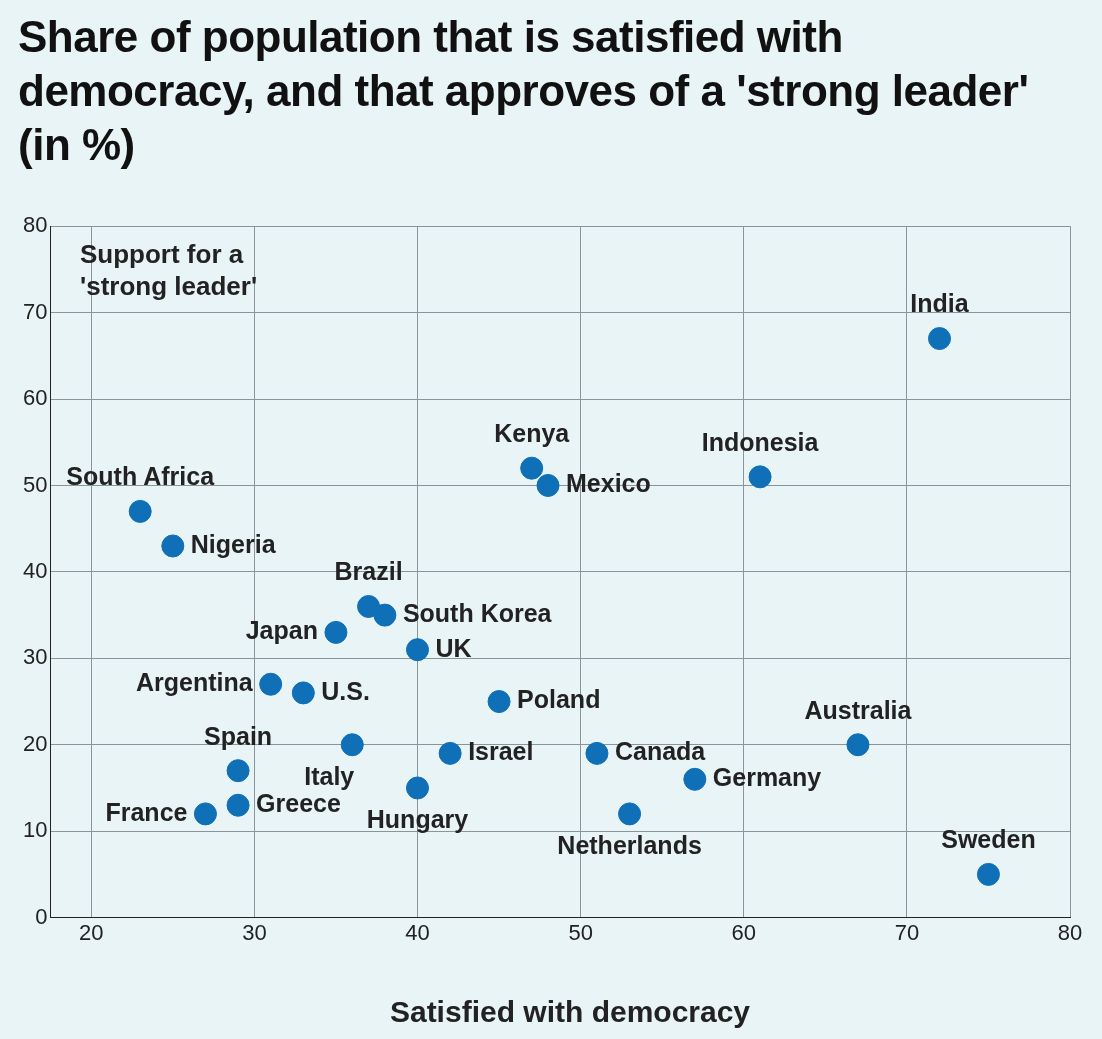  Describe the element at coordinates (767, 777) in the screenshot. I see `annotation: Germany` at that location.